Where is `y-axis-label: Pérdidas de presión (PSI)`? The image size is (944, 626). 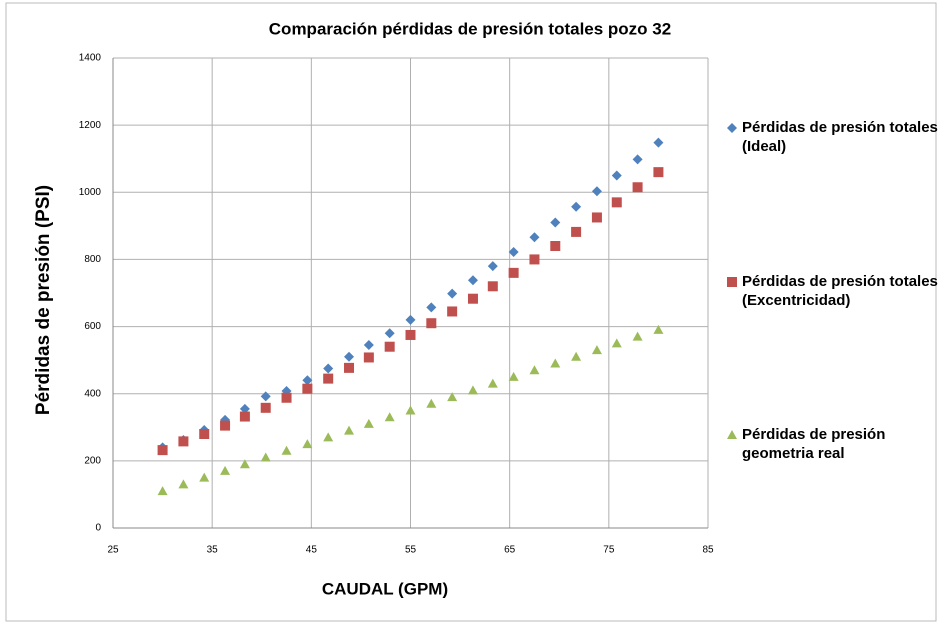
y-axis-label: Pérdidas de presión (PSI) is located at coordinates (43, 300).